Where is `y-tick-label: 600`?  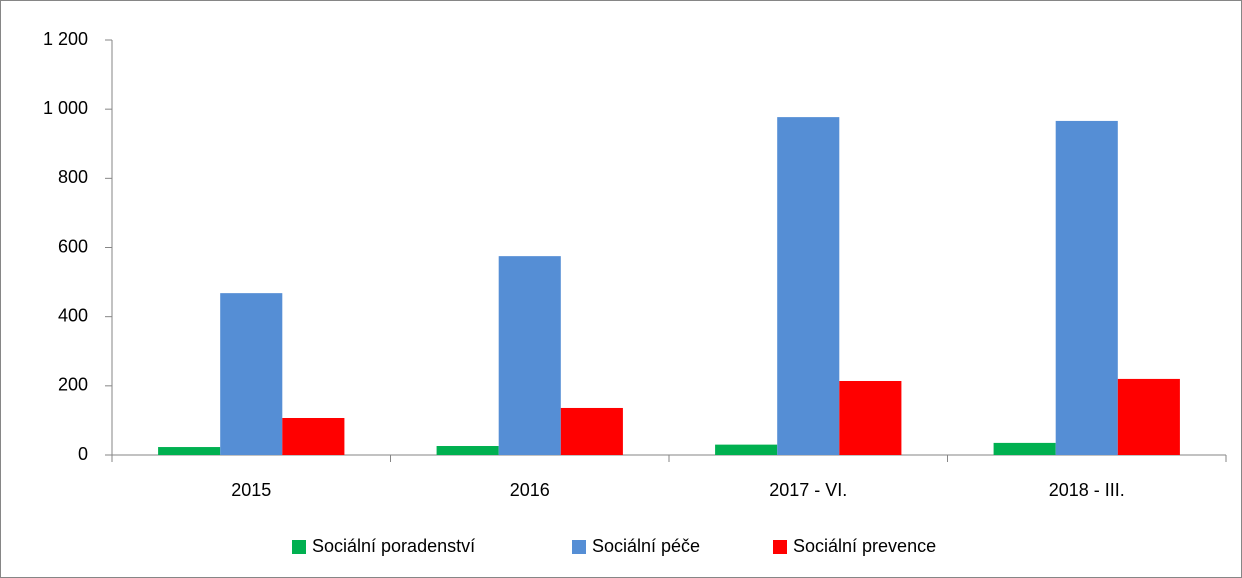
y-tick-label: 600 is located at coordinates (73, 246).